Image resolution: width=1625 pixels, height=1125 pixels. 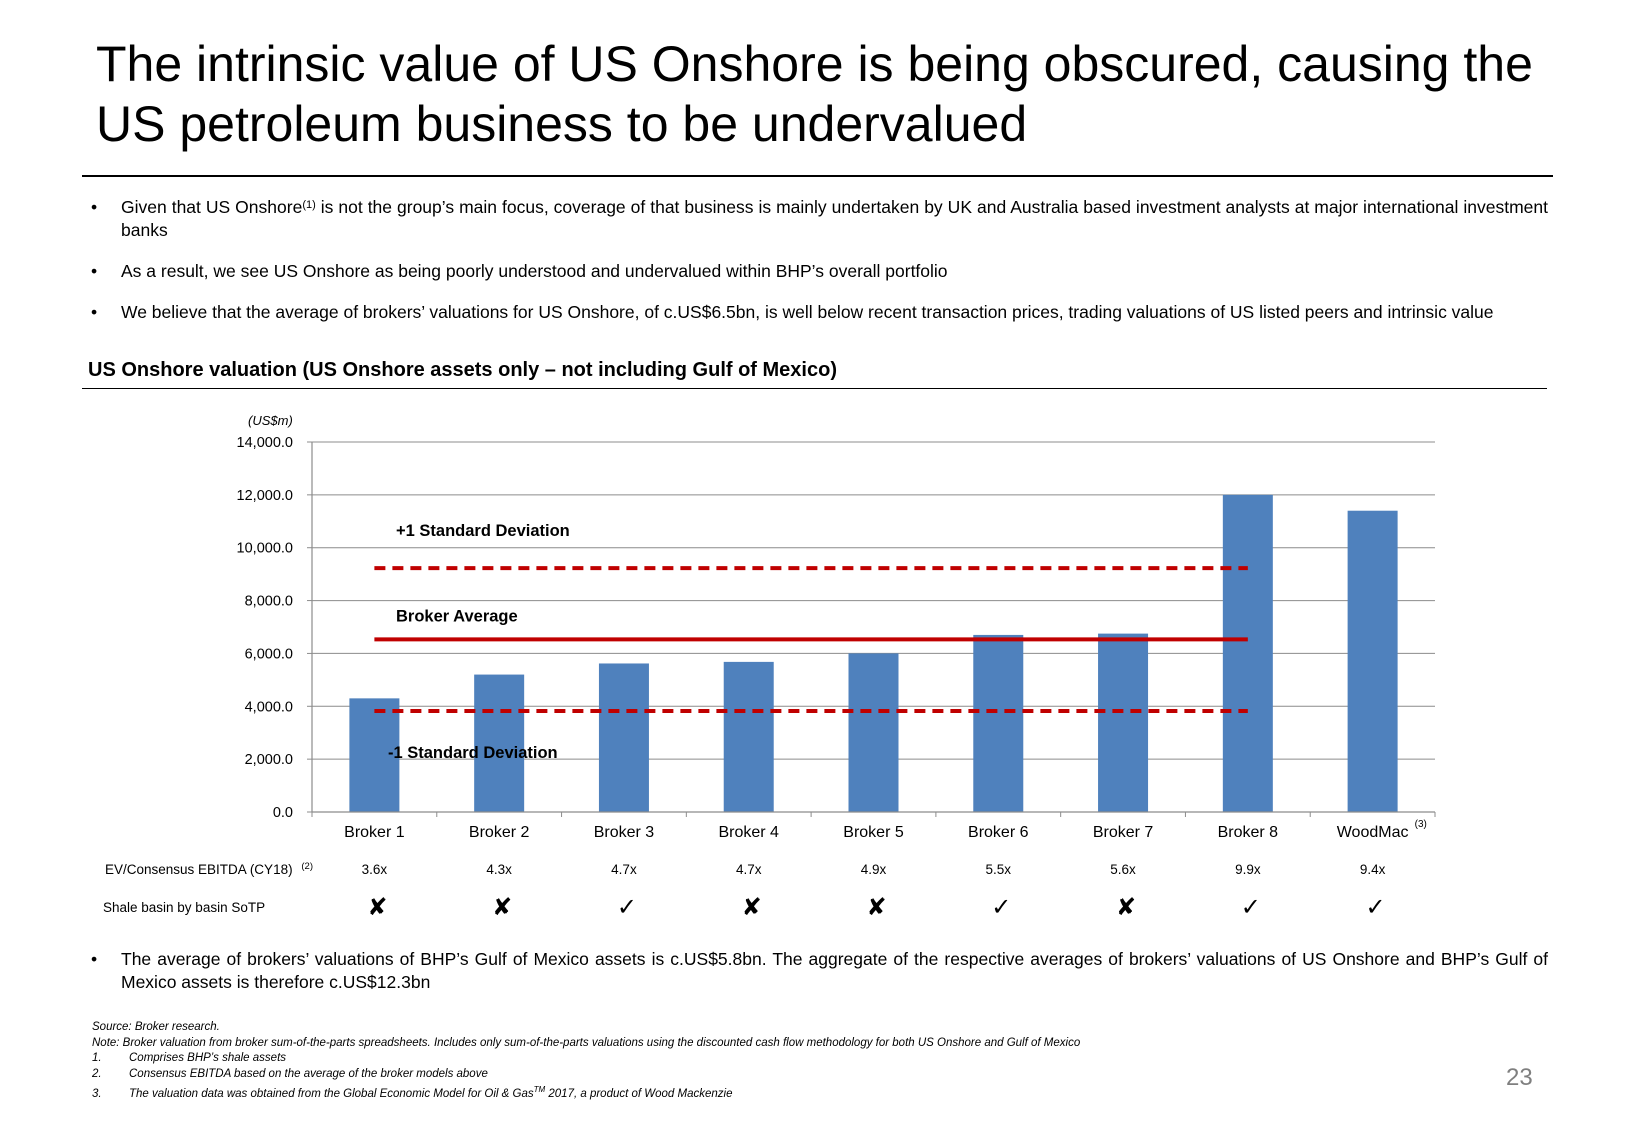 What do you see at coordinates (97, 1058) in the screenshot?
I see `footnote-number: 1.` at bounding box center [97, 1058].